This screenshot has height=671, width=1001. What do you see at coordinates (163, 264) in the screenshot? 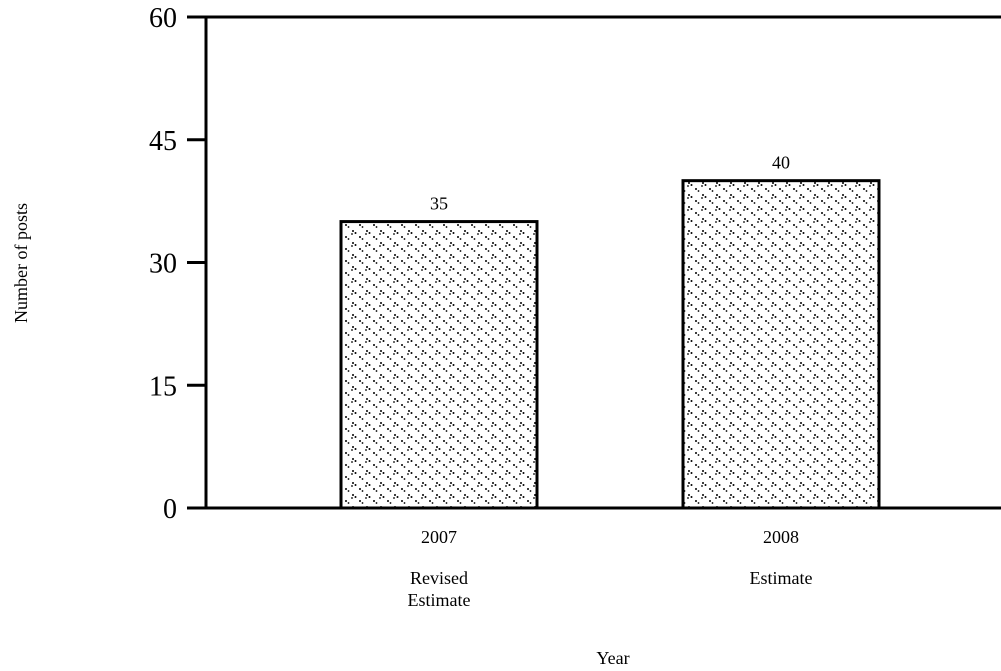
I see `y-tick-label: 30` at bounding box center [163, 264].